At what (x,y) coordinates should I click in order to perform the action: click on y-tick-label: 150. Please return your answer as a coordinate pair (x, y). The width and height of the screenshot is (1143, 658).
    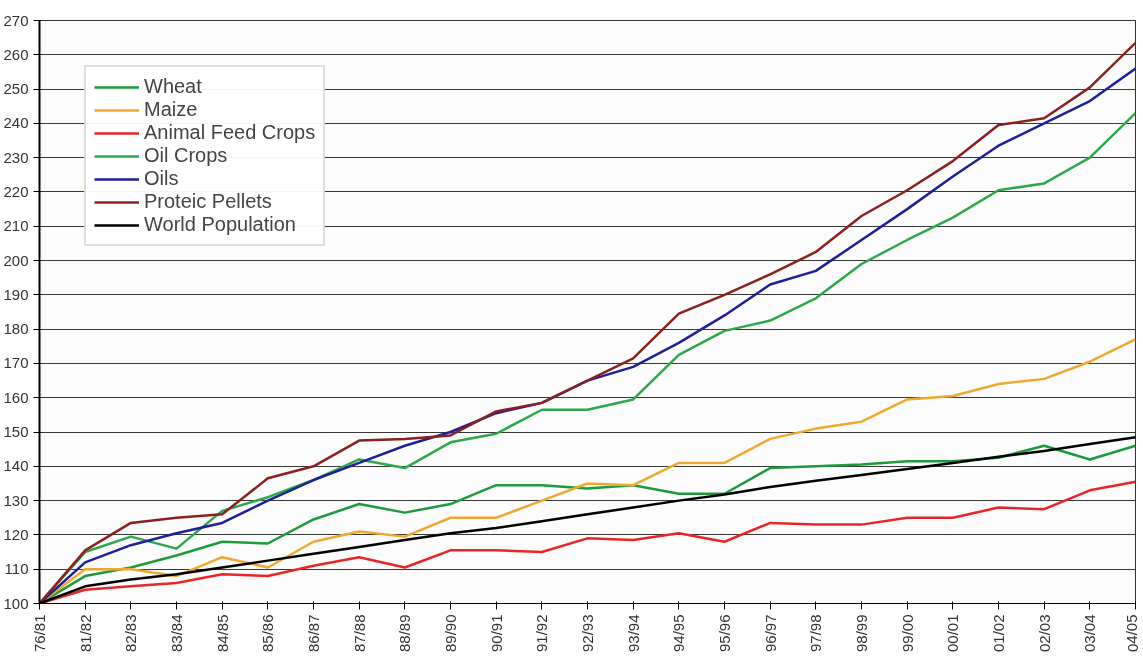
    Looking at the image, I should click on (16, 432).